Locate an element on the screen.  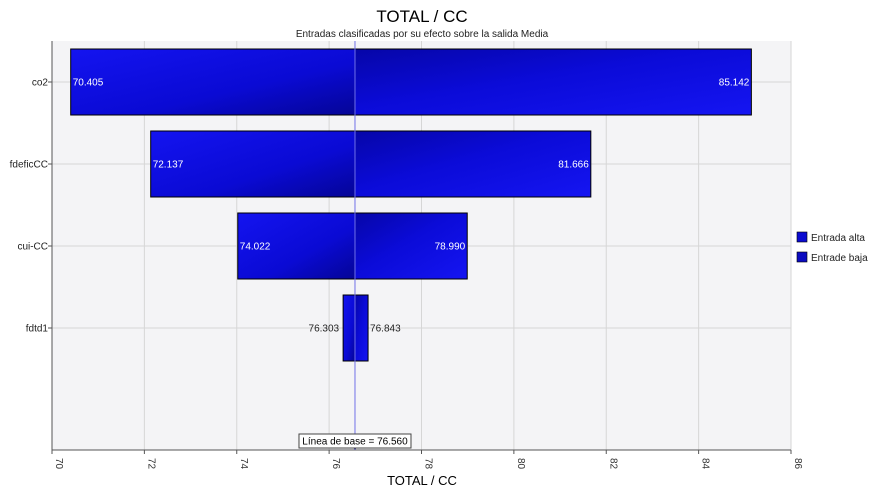
legend-label: Entrada alta is located at coordinates (838, 238).